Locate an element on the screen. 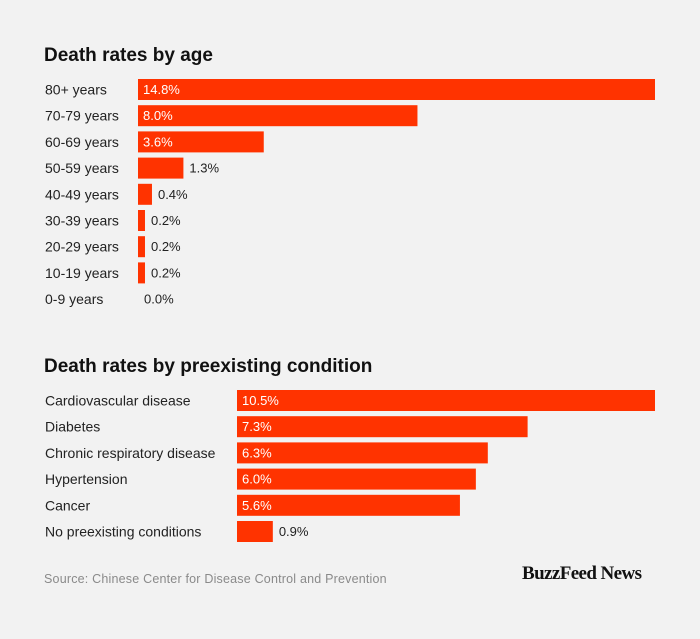  chart-title-condition: Death rates by preexisting condition is located at coordinates (208, 366).